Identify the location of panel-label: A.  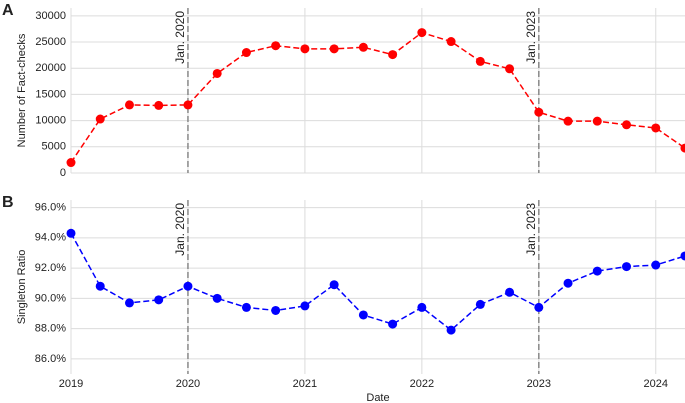
(8, 10).